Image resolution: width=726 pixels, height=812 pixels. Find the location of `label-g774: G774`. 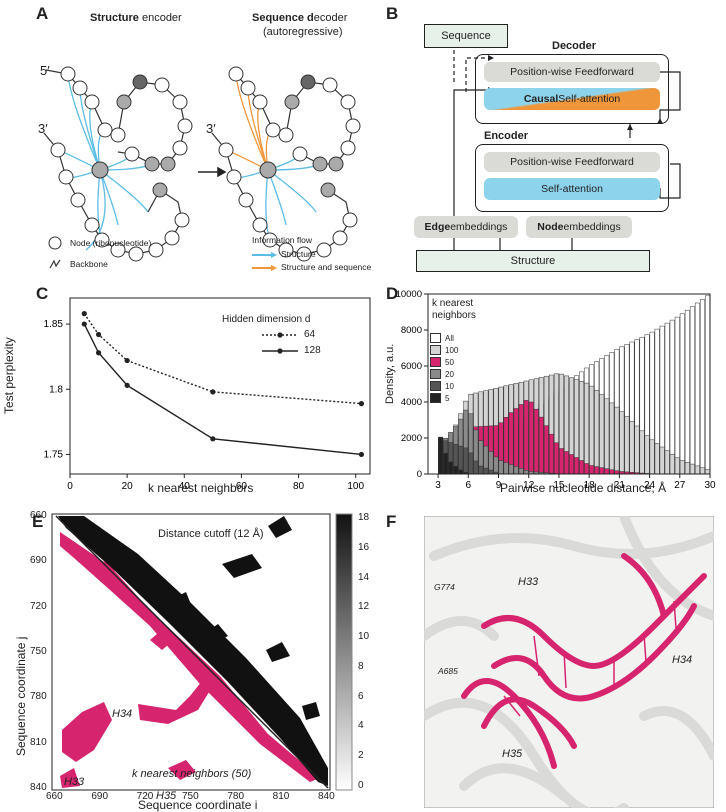

label-g774: G774 is located at coordinates (444, 587).